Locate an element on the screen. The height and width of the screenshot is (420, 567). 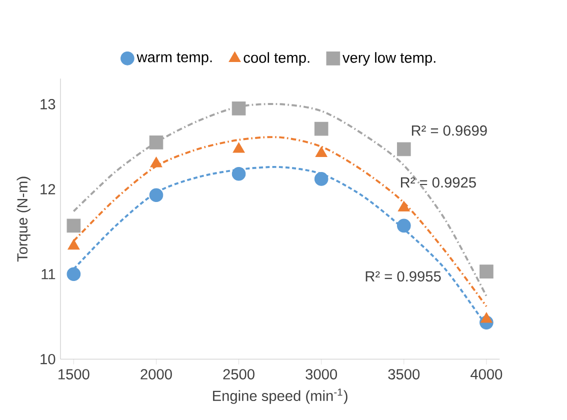
x-tick-label: 2500 is located at coordinates (238, 374).